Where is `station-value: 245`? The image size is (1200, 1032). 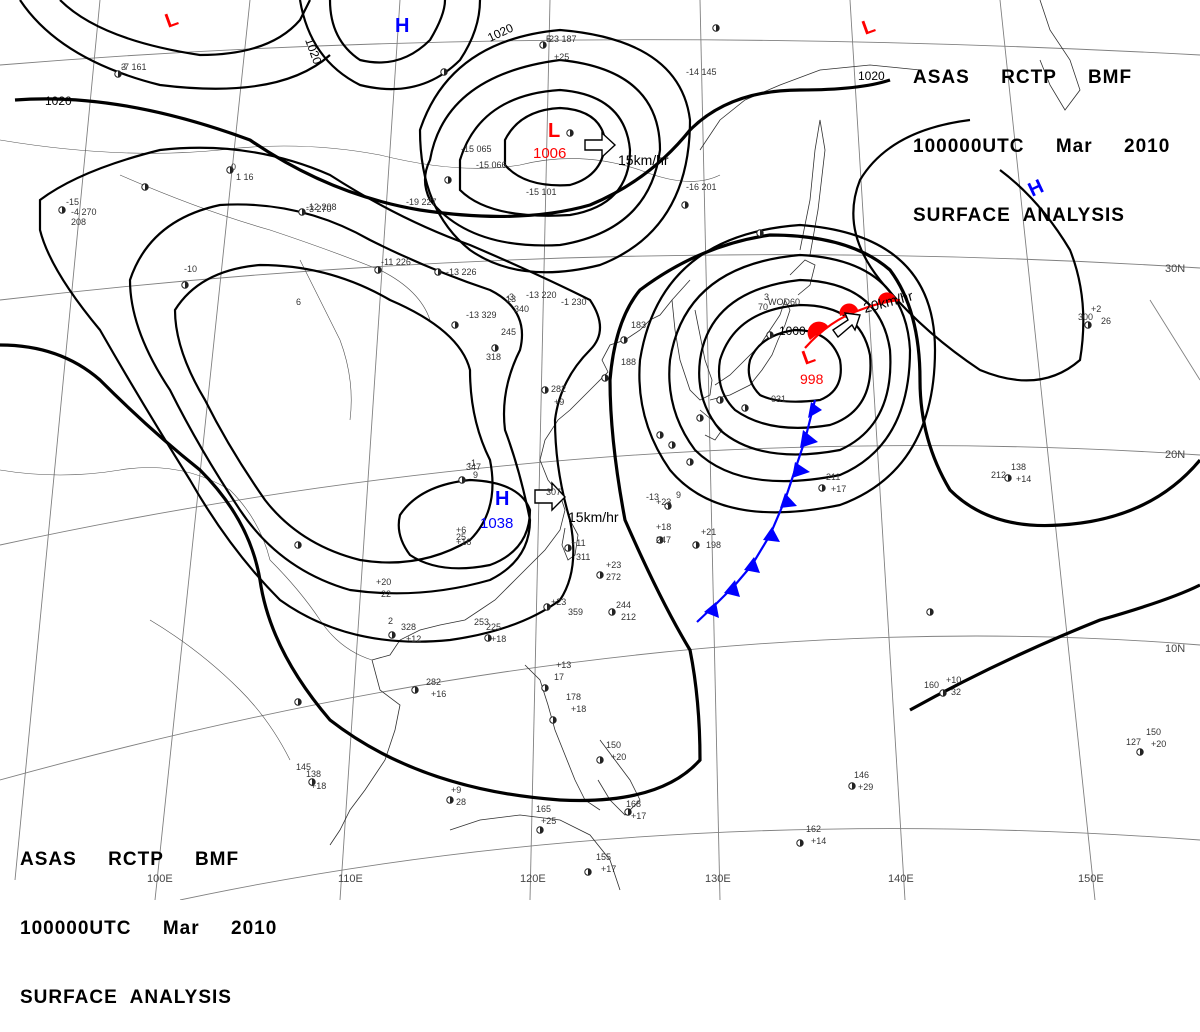
station-value: 245 is located at coordinates (508, 332).